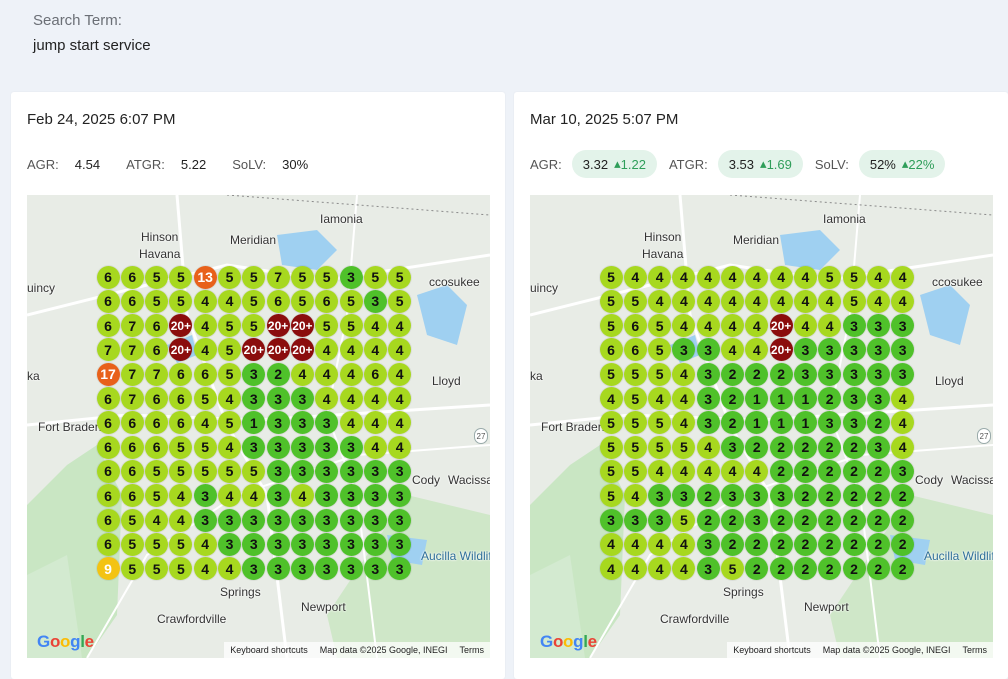 The width and height of the screenshot is (1008, 679). I want to click on rank-pin: 9, so click(108, 569).